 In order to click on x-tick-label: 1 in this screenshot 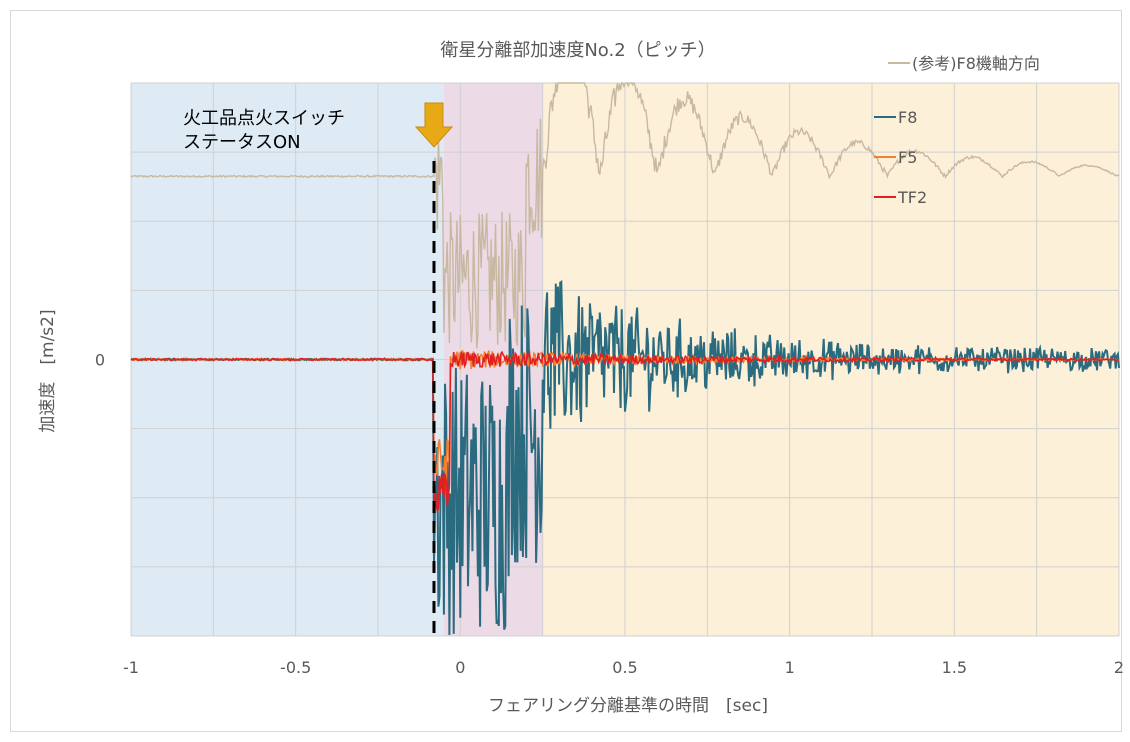, I will do `click(790, 667)`.